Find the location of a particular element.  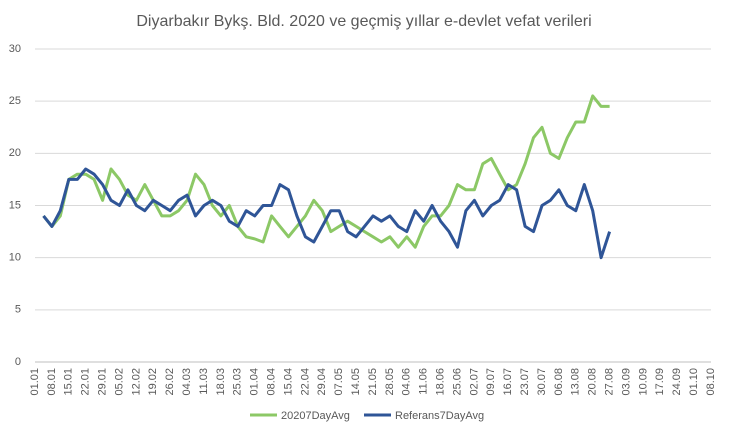

x-tick-label: 29.01 is located at coordinates (103, 382).